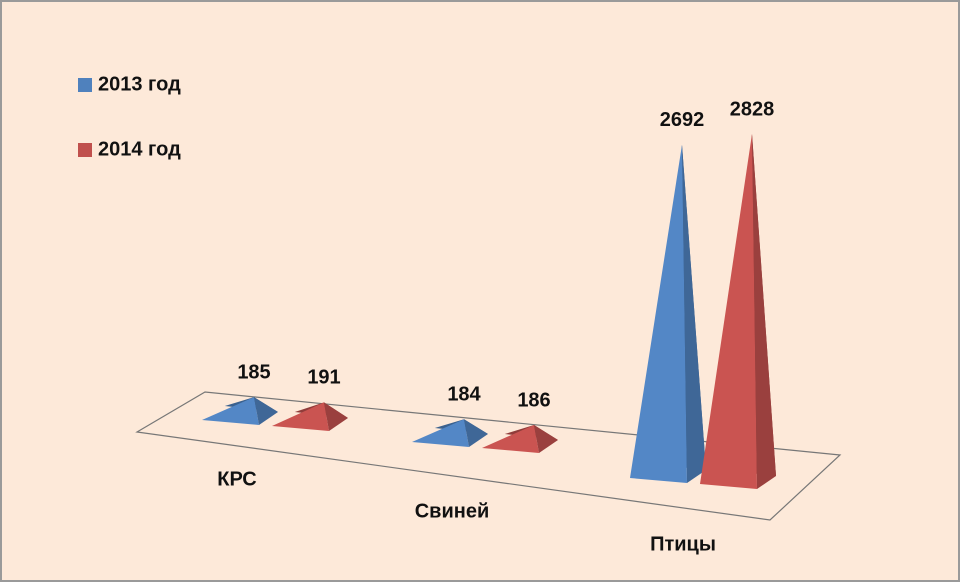 The height and width of the screenshot is (582, 960). I want to click on data-label: 185, so click(253, 372).